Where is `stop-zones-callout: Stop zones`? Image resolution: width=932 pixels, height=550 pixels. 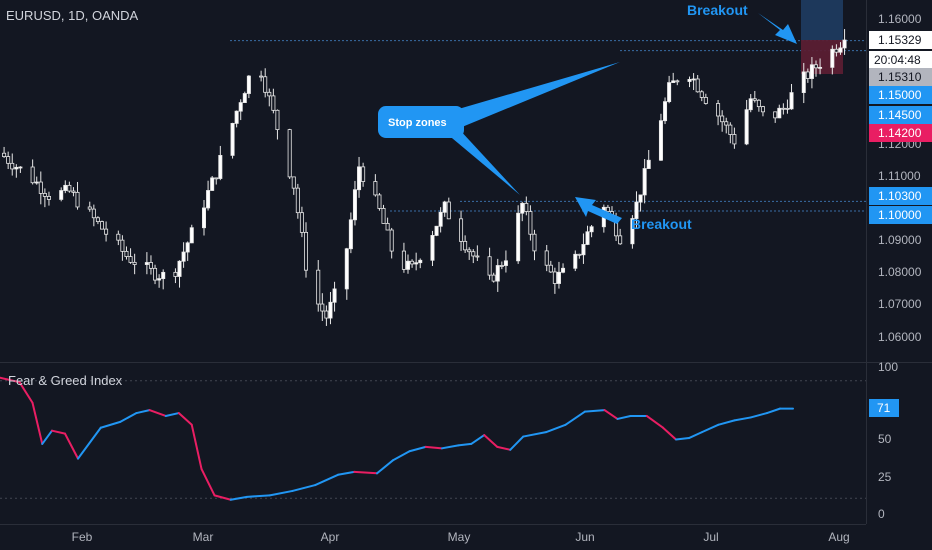
stop-zones-callout: Stop zones is located at coordinates (499, 128).